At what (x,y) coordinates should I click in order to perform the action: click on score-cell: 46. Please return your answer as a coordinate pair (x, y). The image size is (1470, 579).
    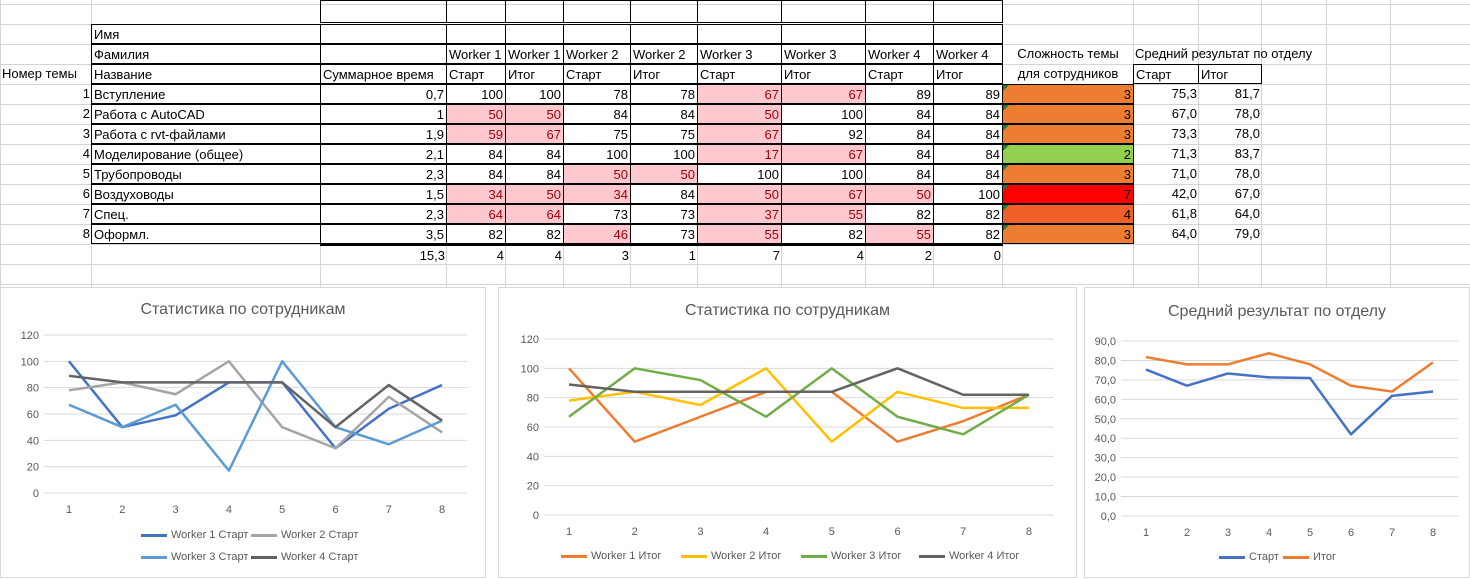
    Looking at the image, I should click on (597, 234).